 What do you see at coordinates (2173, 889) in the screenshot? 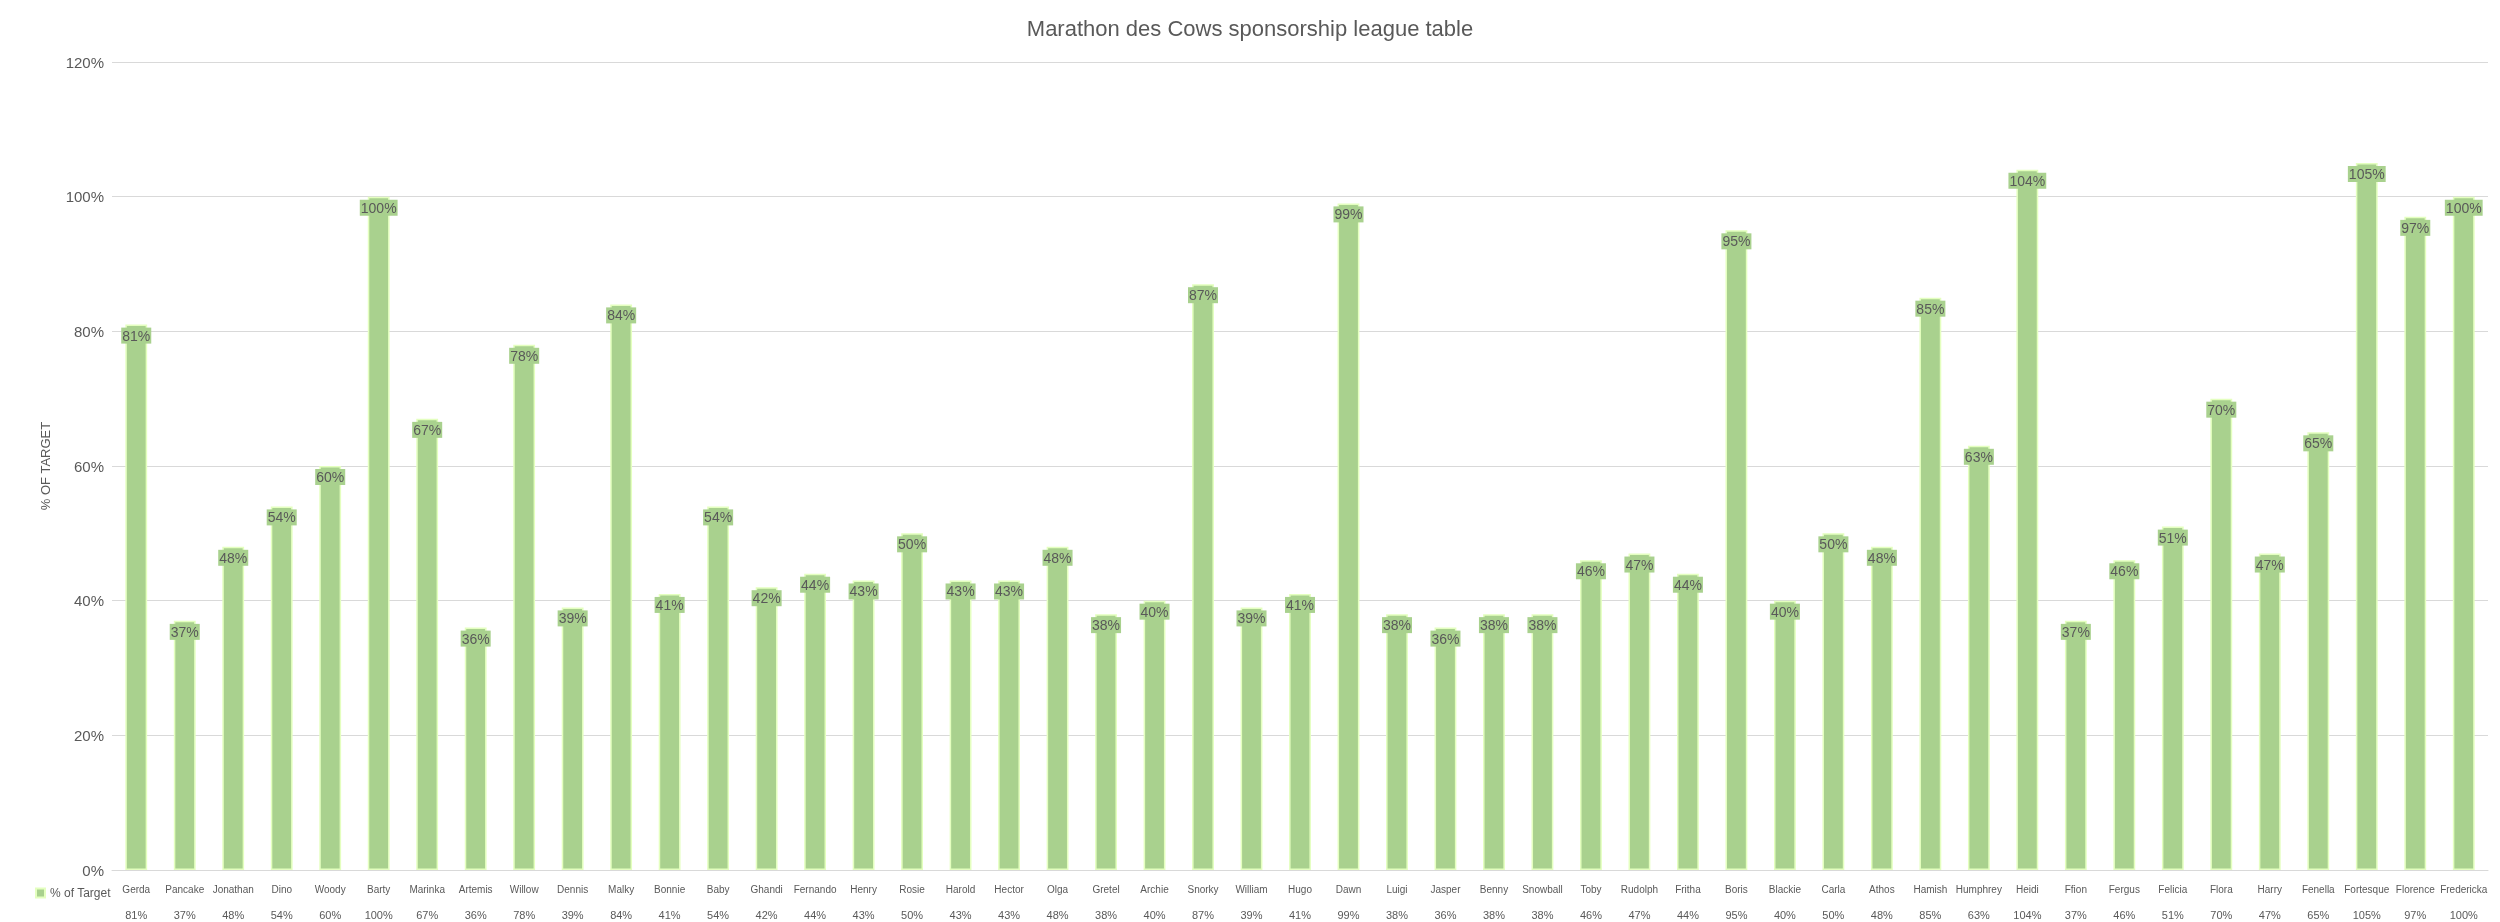
I see `x-tick-label: Felicia` at bounding box center [2173, 889].